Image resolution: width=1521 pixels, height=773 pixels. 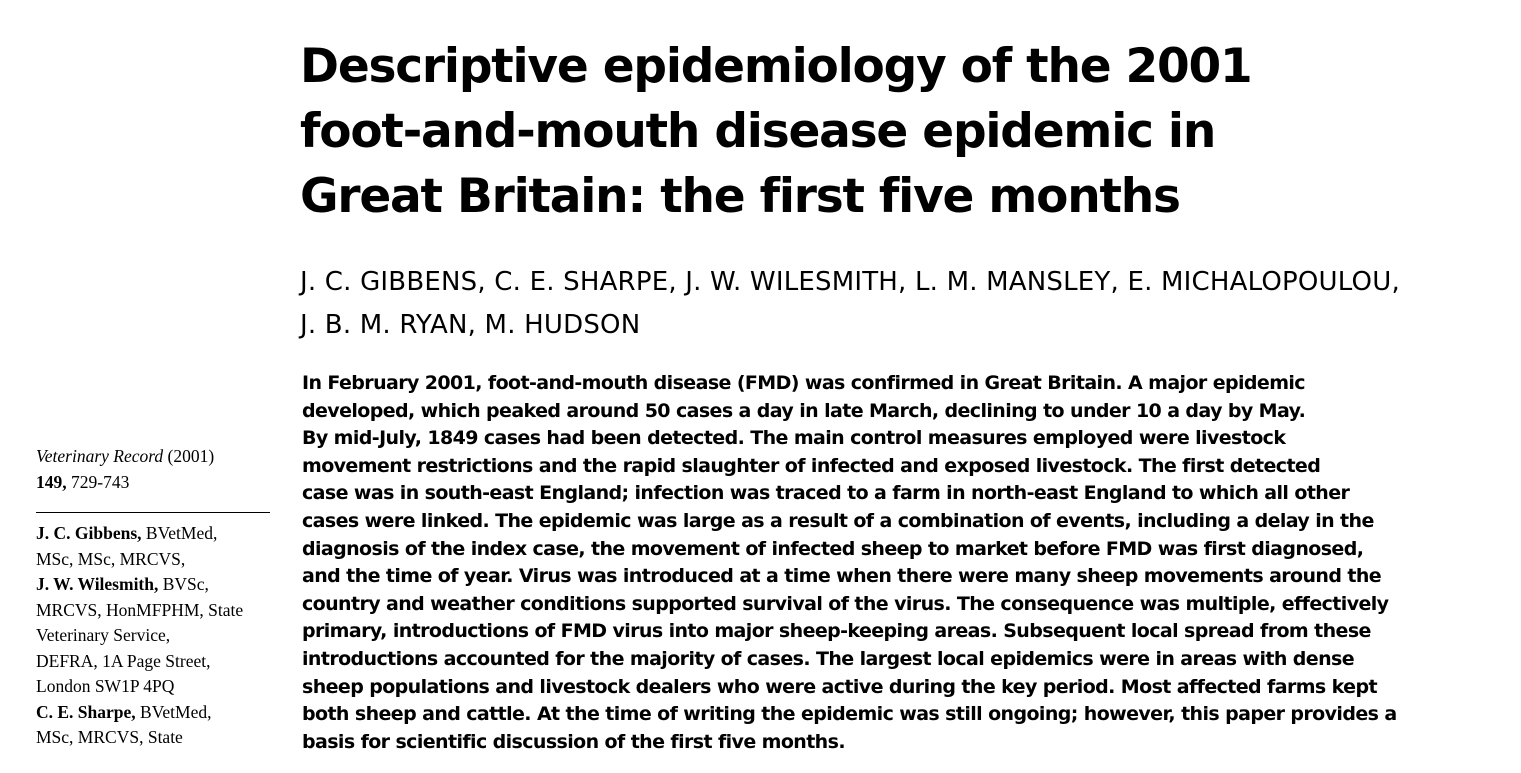 I want to click on title-line: Descriptive epidemiology of the 2001, so click(x=776, y=66).